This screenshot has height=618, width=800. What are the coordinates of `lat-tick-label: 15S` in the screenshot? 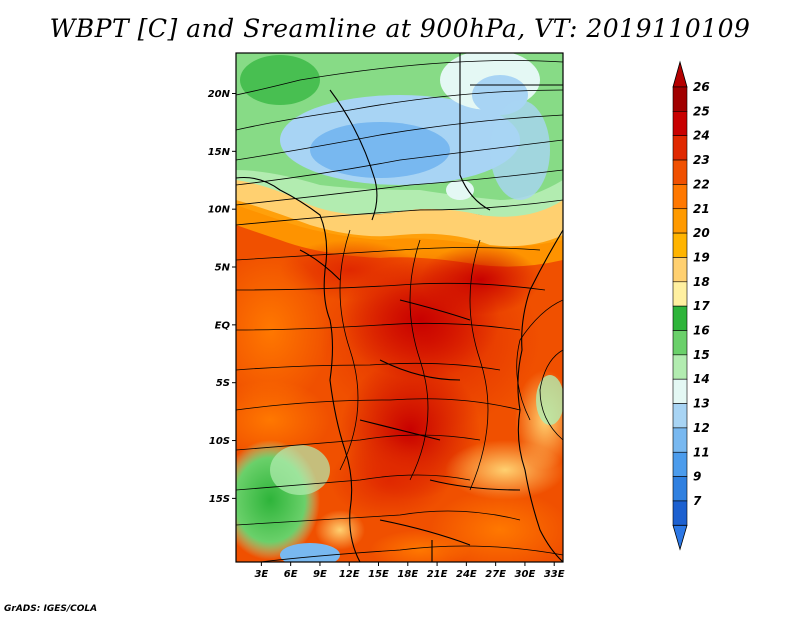 It's located at (219, 499).